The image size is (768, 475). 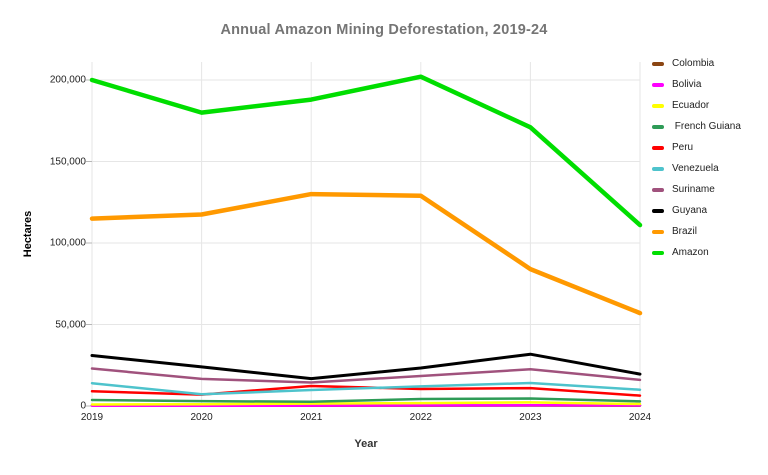 I want to click on legend-item-label: Ecuador, so click(x=691, y=105).